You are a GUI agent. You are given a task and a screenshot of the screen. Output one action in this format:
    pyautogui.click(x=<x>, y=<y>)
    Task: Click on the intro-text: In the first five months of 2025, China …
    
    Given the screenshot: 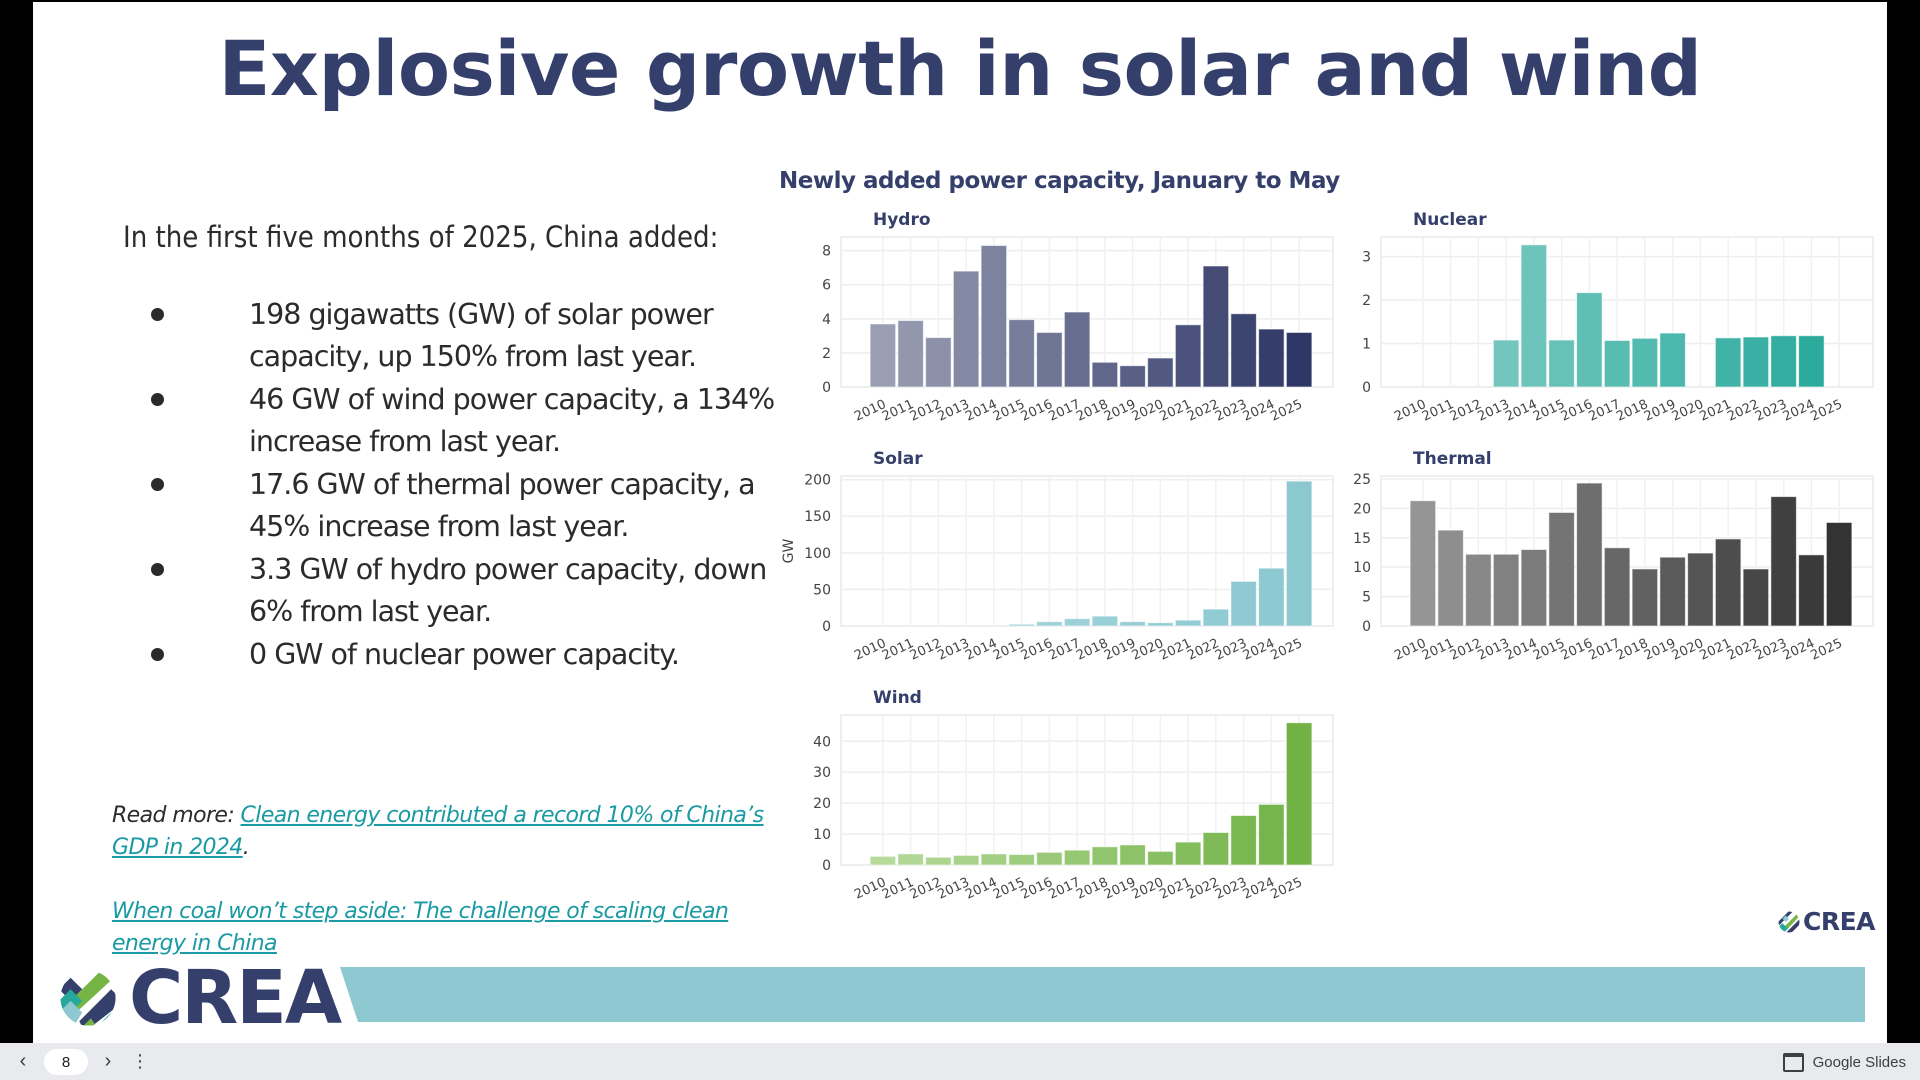 What is the action you would take?
    pyautogui.click(x=421, y=237)
    